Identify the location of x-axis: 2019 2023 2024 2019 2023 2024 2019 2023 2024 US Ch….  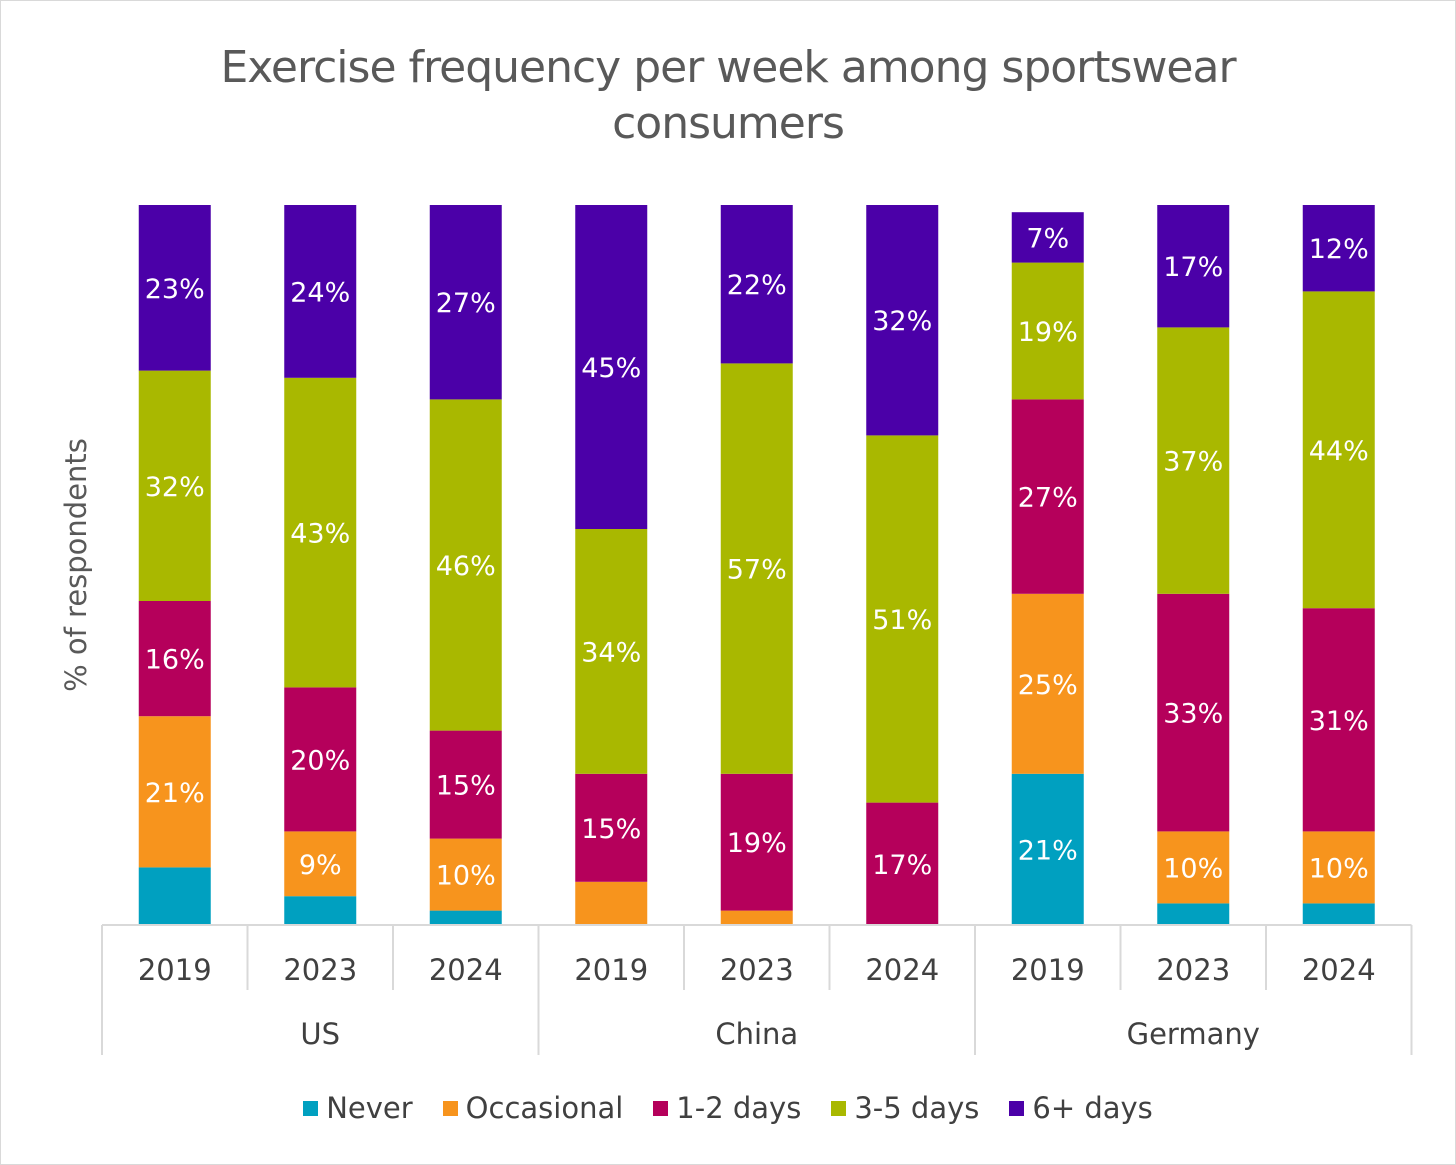
(757, 989).